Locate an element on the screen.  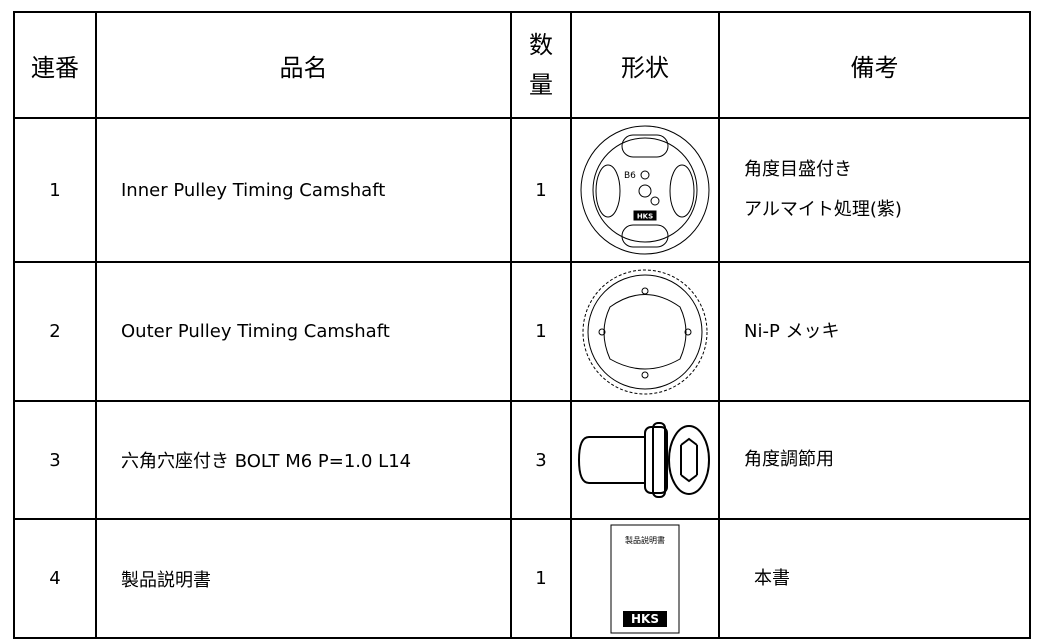
note: 角度目盛付きアルマイト処理(紫) is located at coordinates (874, 190).